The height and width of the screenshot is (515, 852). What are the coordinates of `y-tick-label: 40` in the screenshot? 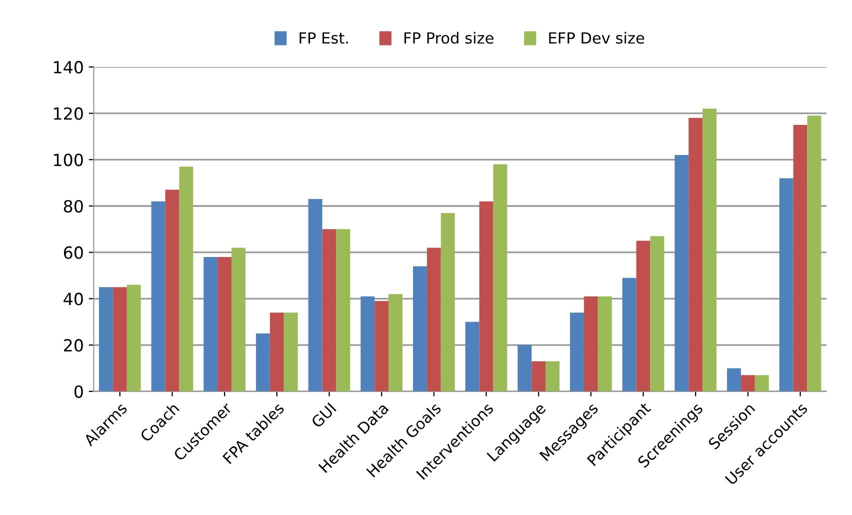 It's located at (73, 299).